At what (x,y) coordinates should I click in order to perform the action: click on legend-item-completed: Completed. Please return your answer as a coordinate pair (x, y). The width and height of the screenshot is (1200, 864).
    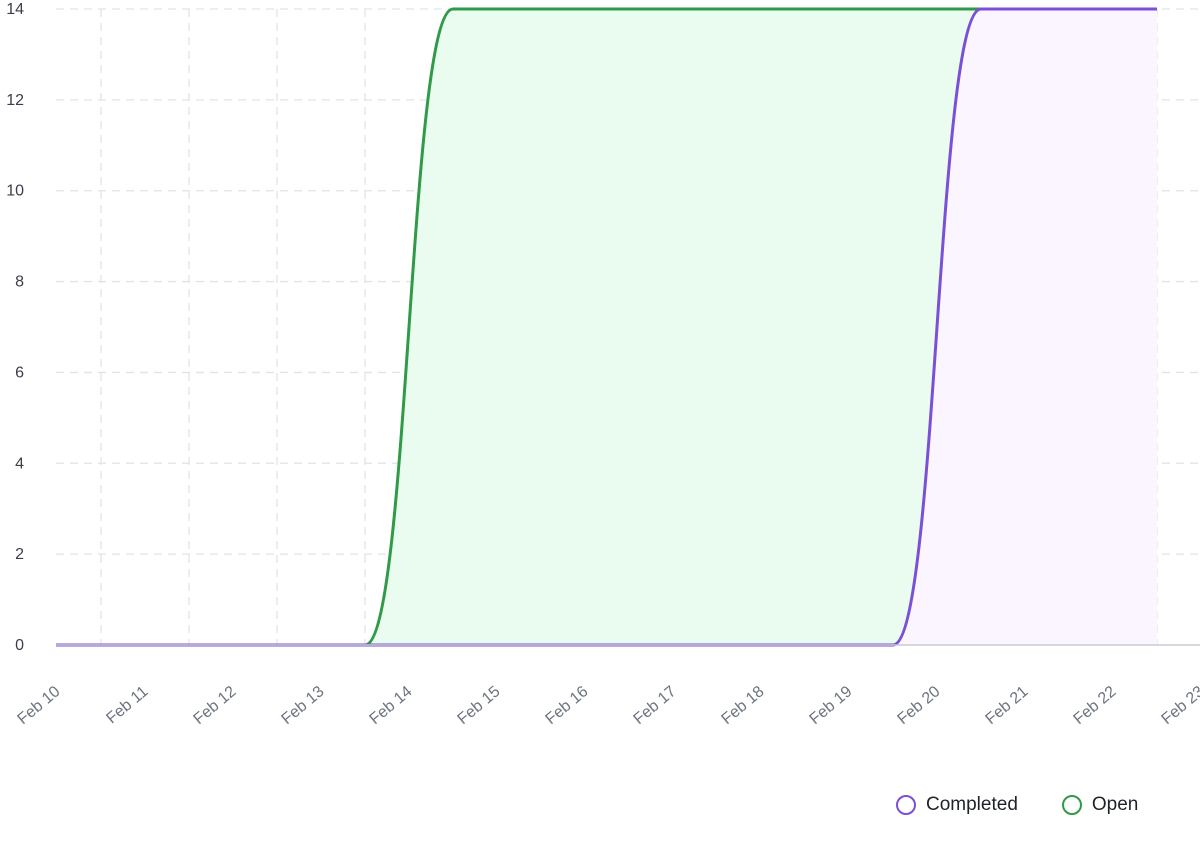
    Looking at the image, I should click on (957, 805).